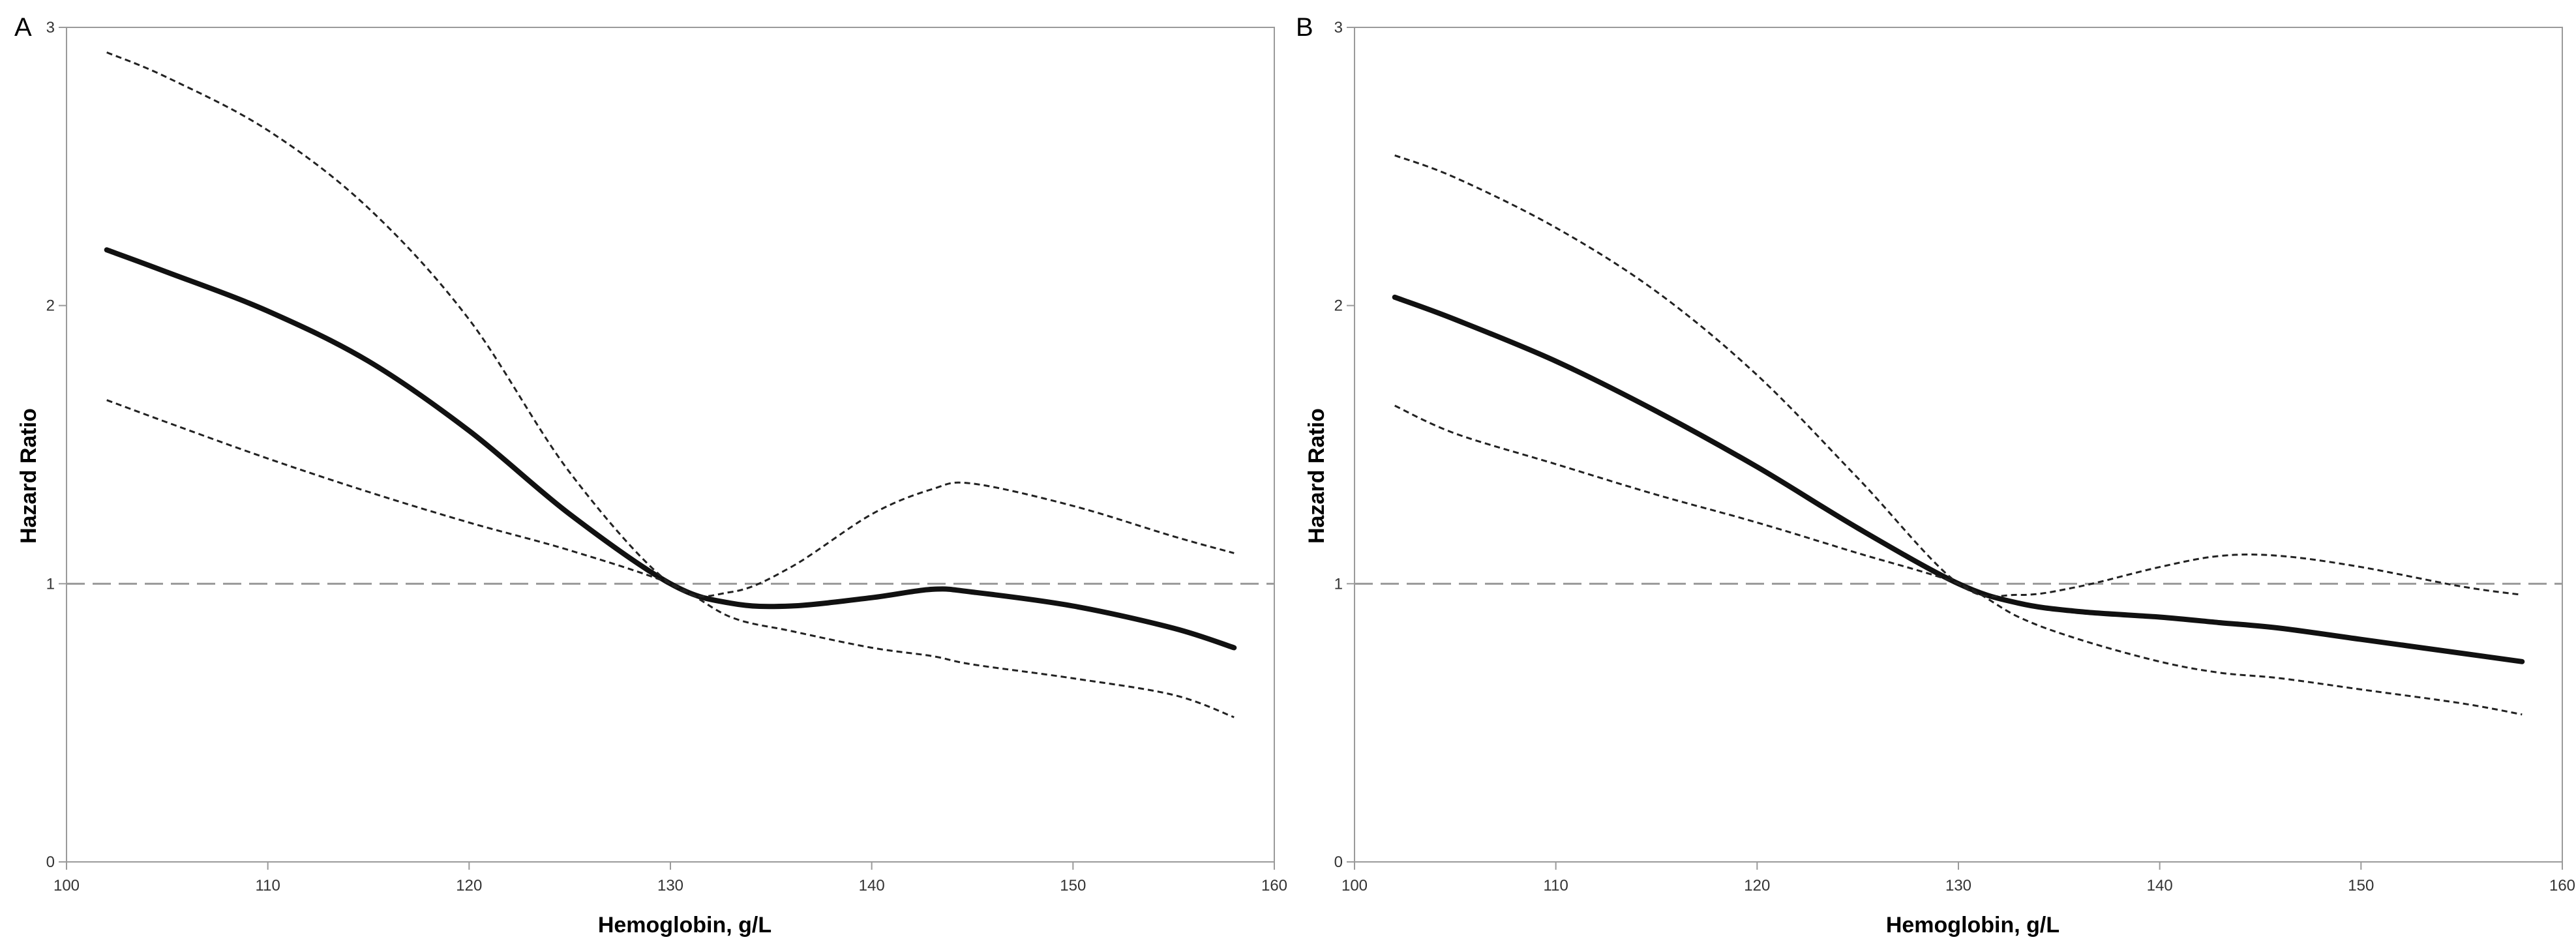 The width and height of the screenshot is (2576, 946). What do you see at coordinates (1757, 885) in the screenshot?
I see `x-tick-label-b-120: 120` at bounding box center [1757, 885].